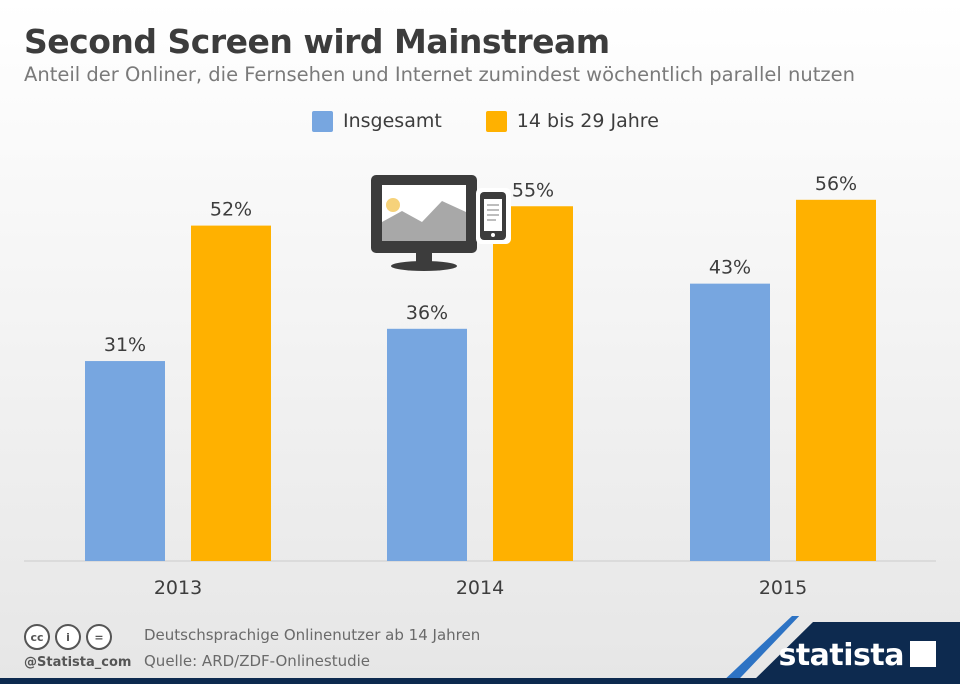 This screenshot has width=960, height=684. What do you see at coordinates (533, 190) in the screenshot?
I see `data-label-14-29-2014: 55%` at bounding box center [533, 190].